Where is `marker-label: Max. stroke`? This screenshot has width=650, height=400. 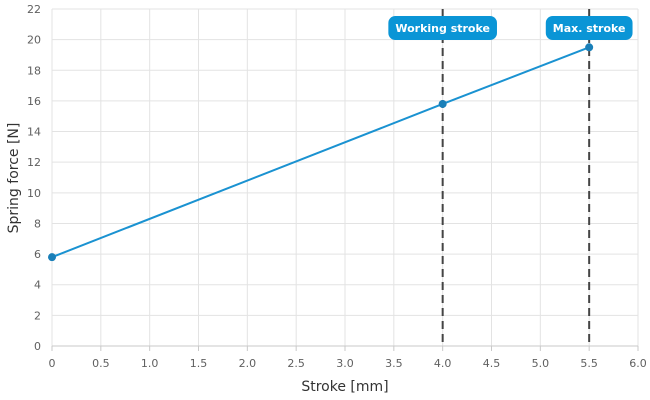
marker-label: Max. stroke is located at coordinates (589, 28).